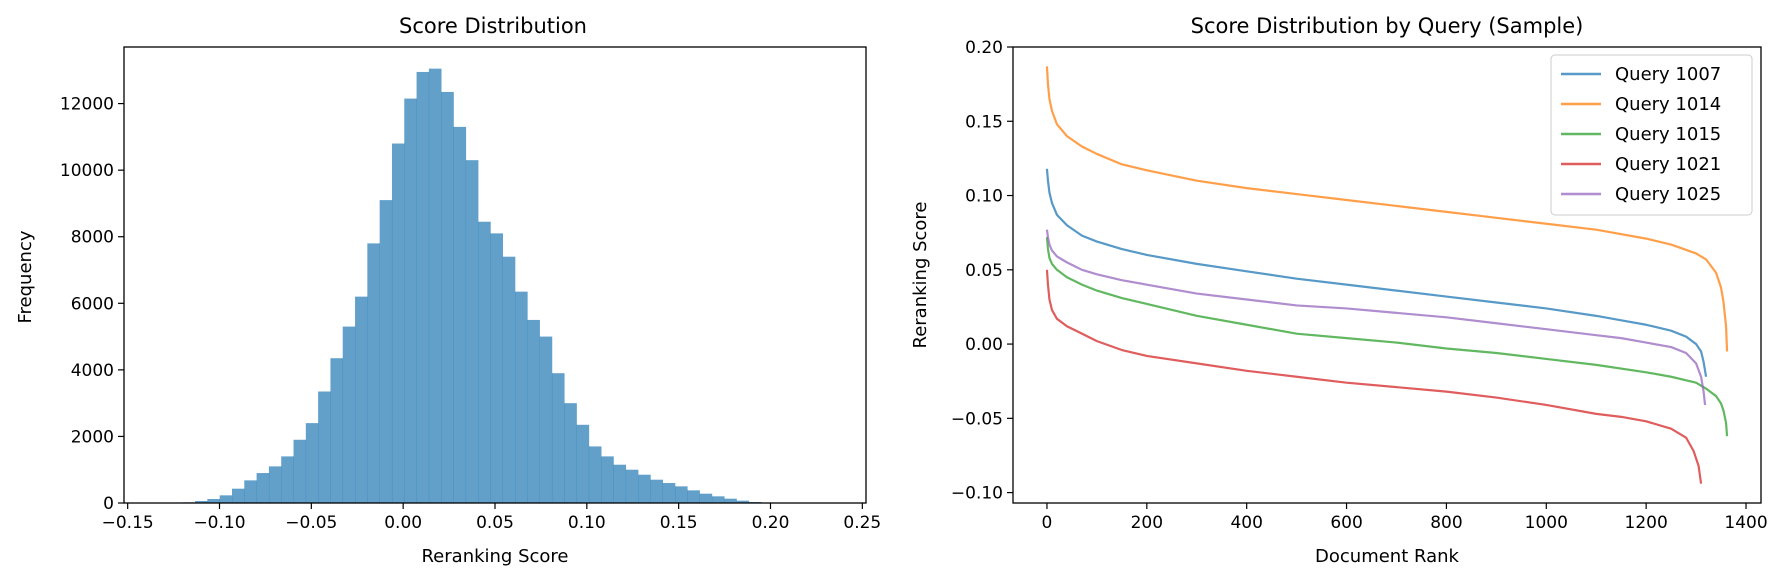 The image size is (1782, 581). Describe the element at coordinates (984, 48) in the screenshot. I see `y-tick-label: 0.20` at that location.